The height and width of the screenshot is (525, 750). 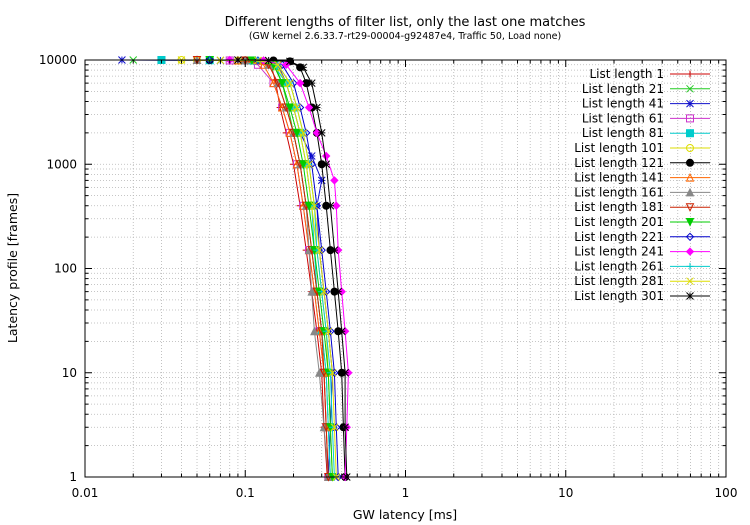 I want to click on legend-entry: List length 41, so click(x=646, y=104).